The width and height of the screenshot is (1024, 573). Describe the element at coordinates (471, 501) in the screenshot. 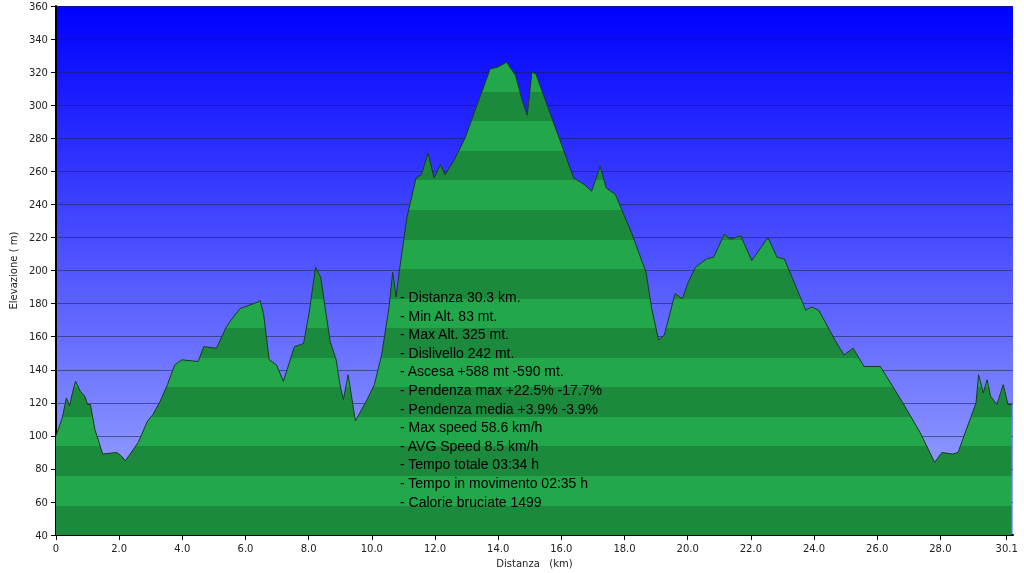

I see `annotation: - Calorie bruciate 1499` at that location.